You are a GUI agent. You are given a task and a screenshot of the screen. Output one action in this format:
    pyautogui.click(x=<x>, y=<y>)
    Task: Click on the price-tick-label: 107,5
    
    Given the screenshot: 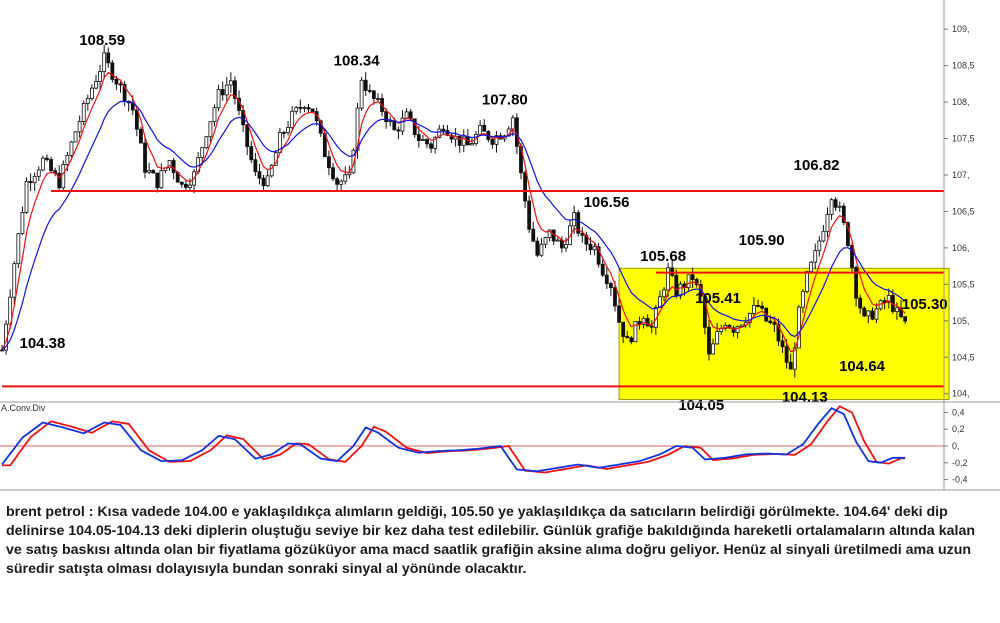 What is the action you would take?
    pyautogui.click(x=963, y=139)
    